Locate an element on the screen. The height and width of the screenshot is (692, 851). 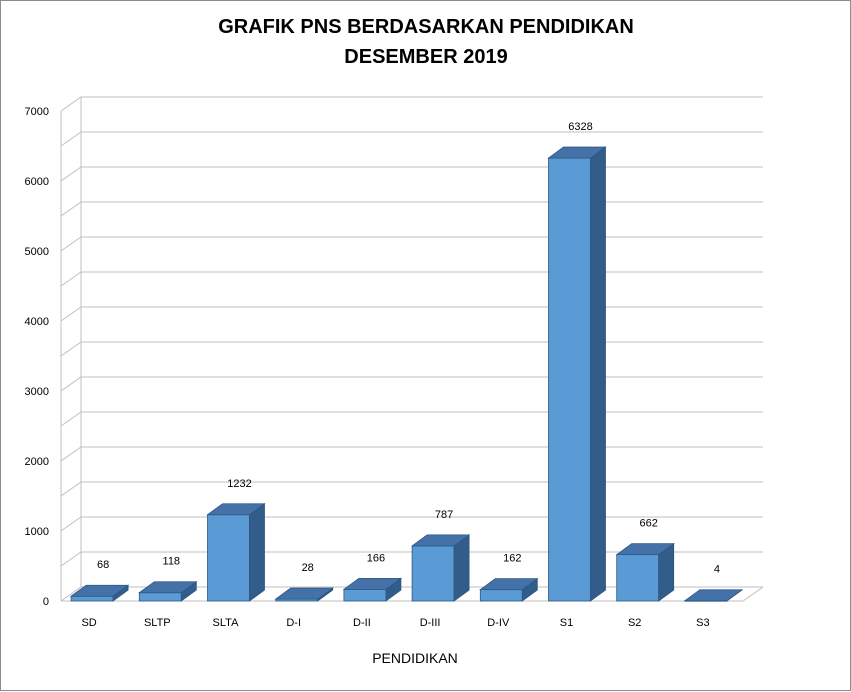
x-tick-label: D-I is located at coordinates (293, 623).